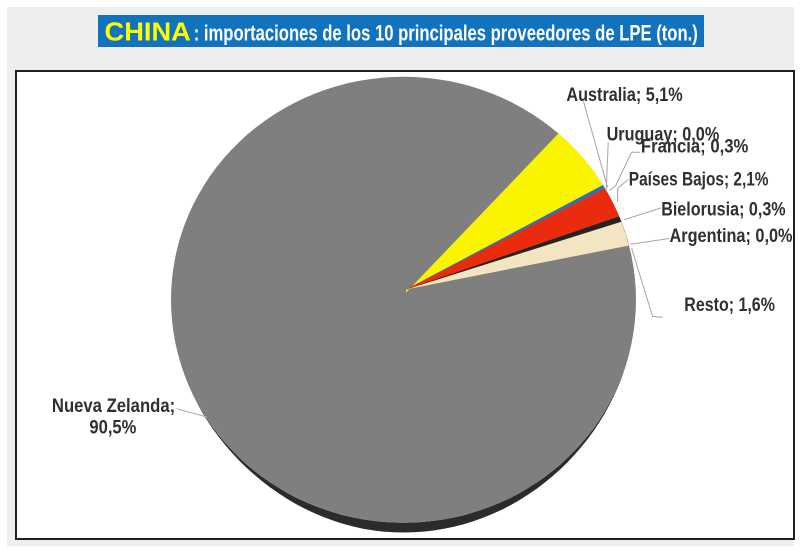  What do you see at coordinates (699, 179) in the screenshot?
I see `svg-text: Países Bajos; 2,1%` at bounding box center [699, 179].